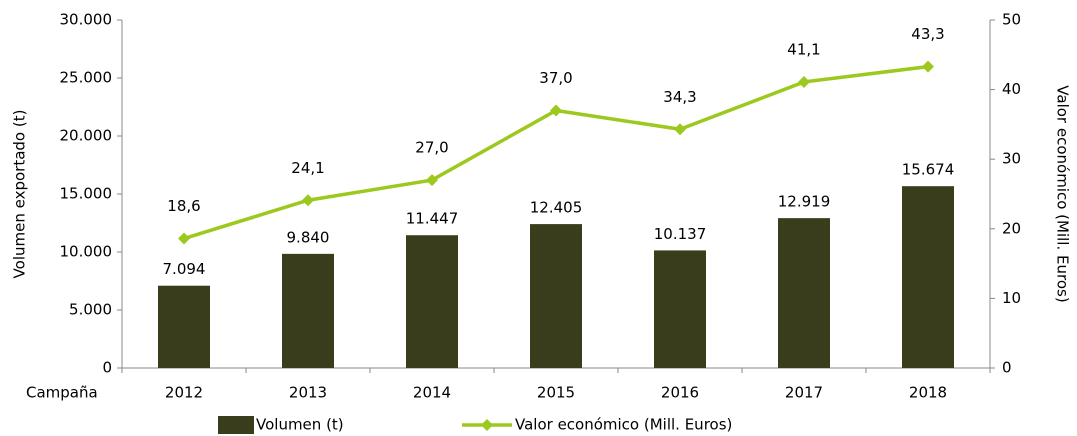  Describe the element at coordinates (1011, 298) in the screenshot. I see `y2-tick-label: 10` at that location.